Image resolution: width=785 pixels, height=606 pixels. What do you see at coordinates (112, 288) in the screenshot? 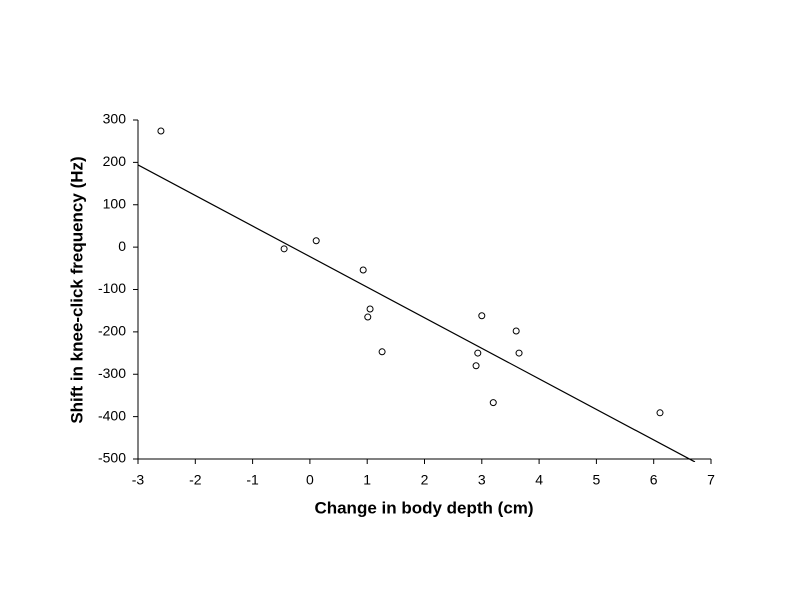
I see `y-tick-label: -100` at bounding box center [112, 288].